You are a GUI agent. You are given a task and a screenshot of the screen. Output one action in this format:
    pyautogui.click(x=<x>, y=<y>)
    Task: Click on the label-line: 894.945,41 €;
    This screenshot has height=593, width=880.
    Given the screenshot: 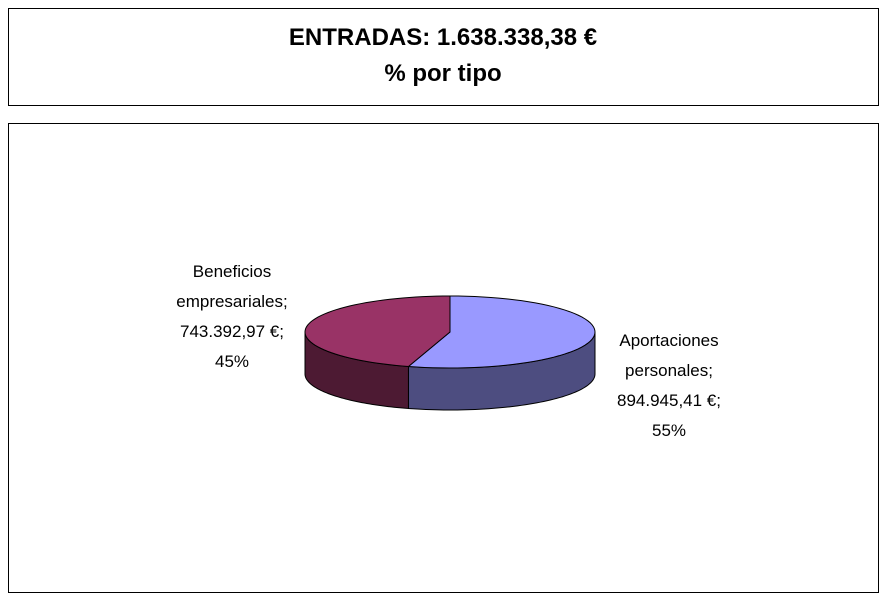 What is the action you would take?
    pyautogui.click(x=669, y=401)
    